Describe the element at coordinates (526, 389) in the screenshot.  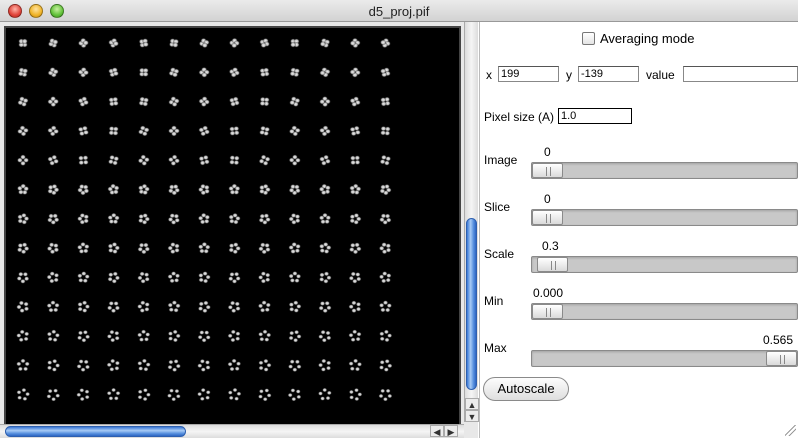
I see `autoscale-button: Autoscale` at that location.